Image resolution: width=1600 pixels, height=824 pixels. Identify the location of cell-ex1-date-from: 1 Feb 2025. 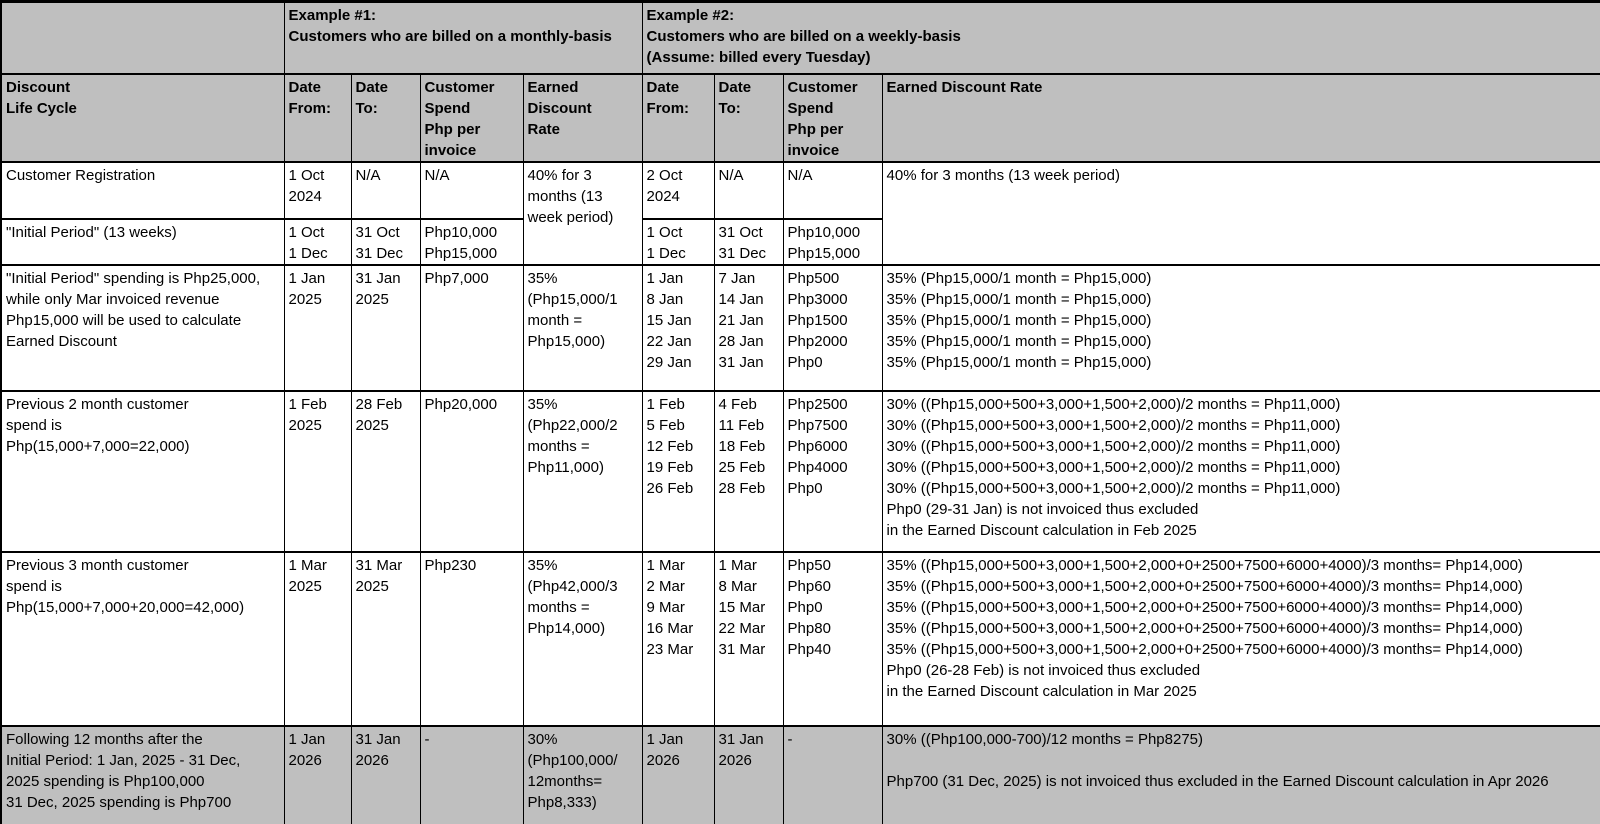
(317, 471).